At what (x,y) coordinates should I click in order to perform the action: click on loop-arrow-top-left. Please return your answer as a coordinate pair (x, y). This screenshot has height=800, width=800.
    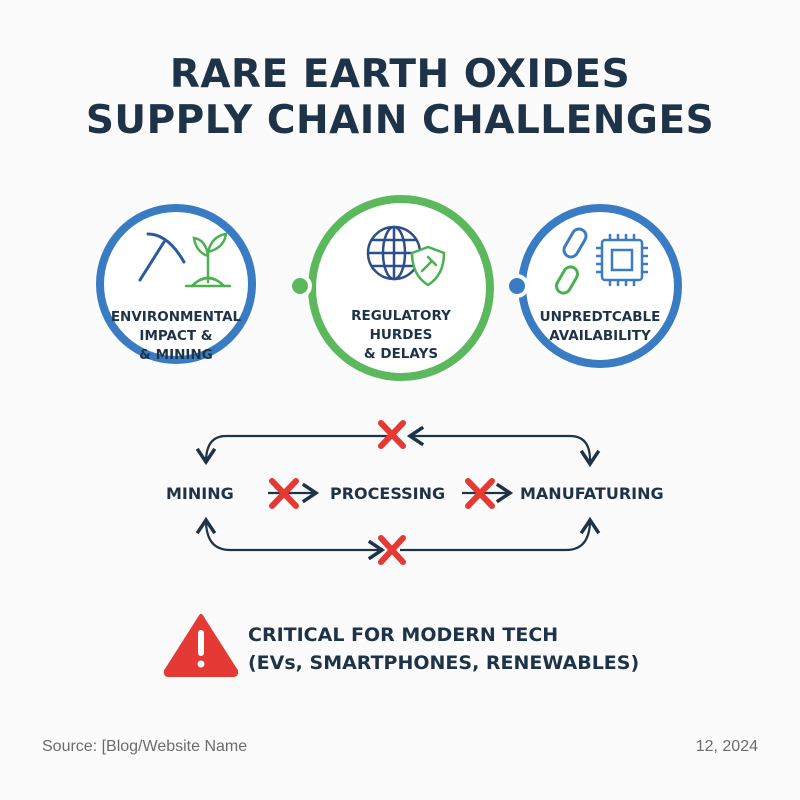
    Looking at the image, I should click on (292, 450).